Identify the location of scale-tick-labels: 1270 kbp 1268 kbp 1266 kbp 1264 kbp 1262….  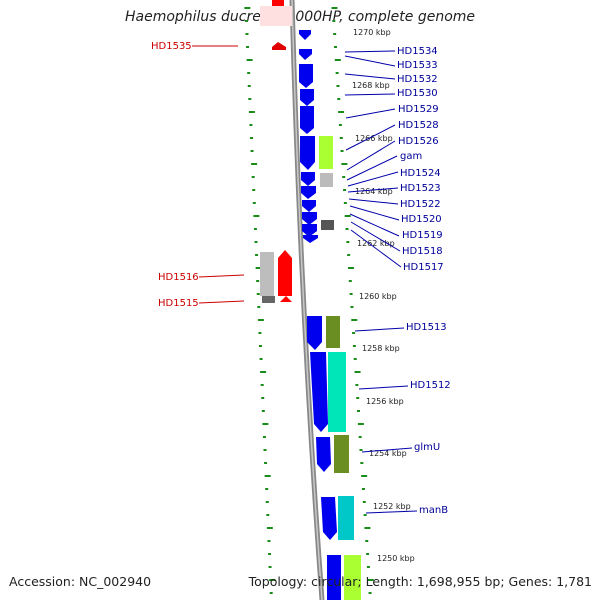
(383, 295).